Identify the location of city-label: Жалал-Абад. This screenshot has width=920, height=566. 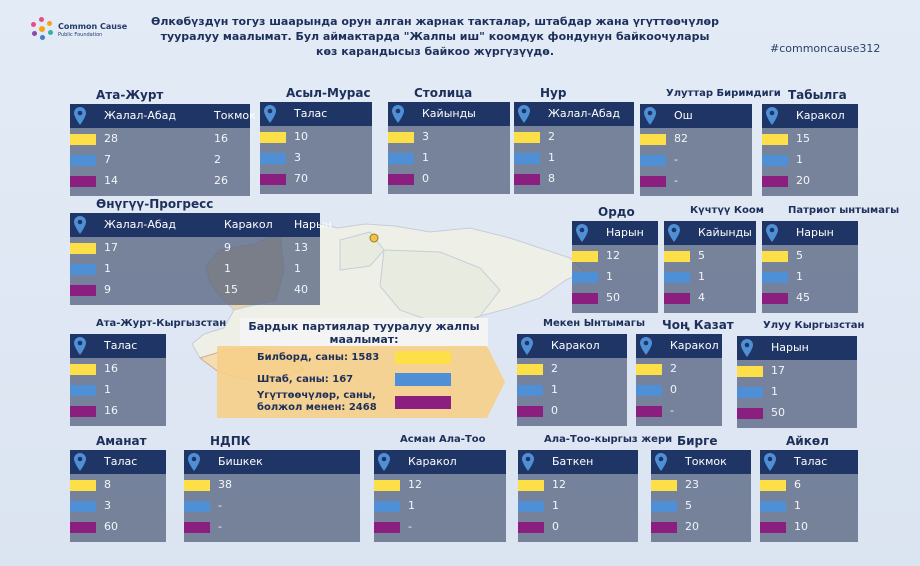
(140, 224).